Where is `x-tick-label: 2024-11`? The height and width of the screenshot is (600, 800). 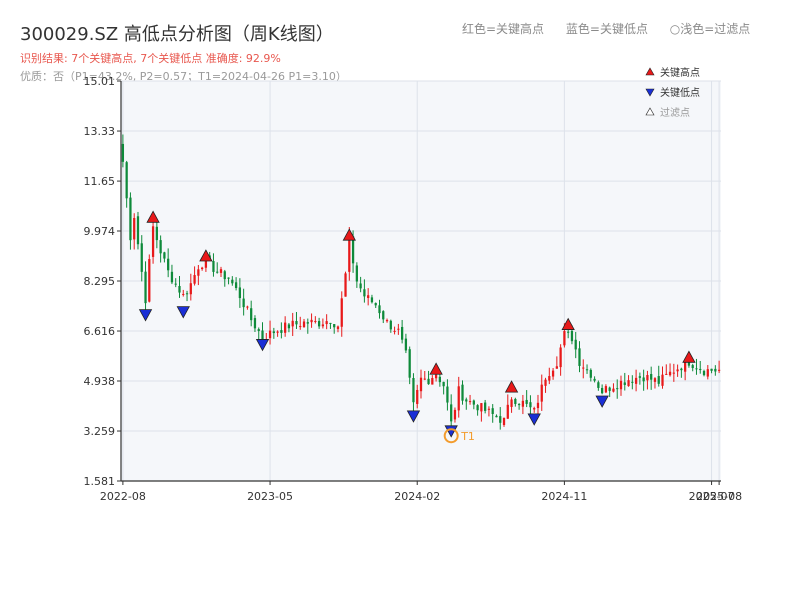 x-tick-label: 2024-11 is located at coordinates (564, 496).